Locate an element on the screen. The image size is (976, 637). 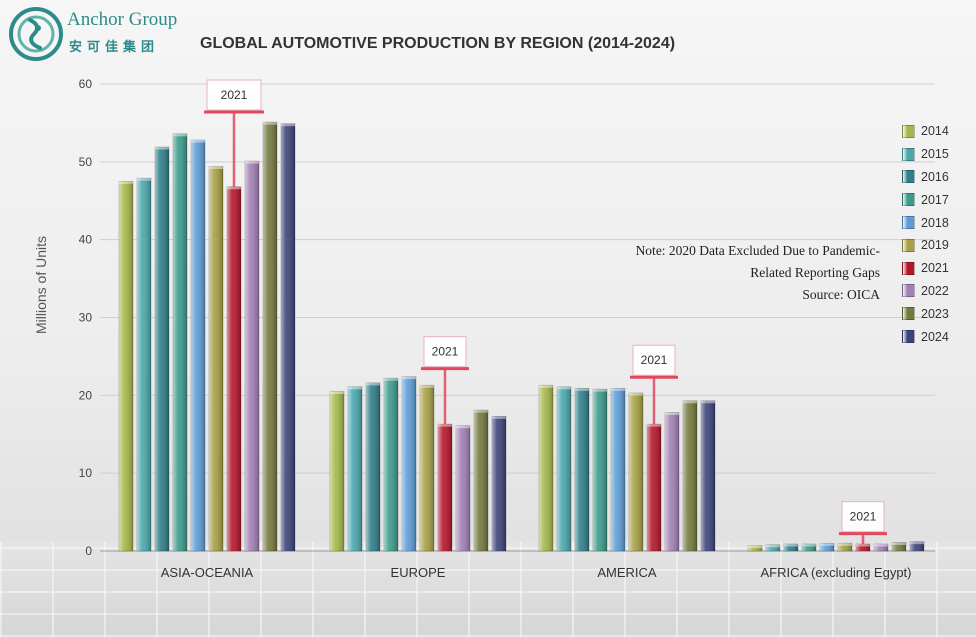
legend-label: 2021 is located at coordinates (935, 268).